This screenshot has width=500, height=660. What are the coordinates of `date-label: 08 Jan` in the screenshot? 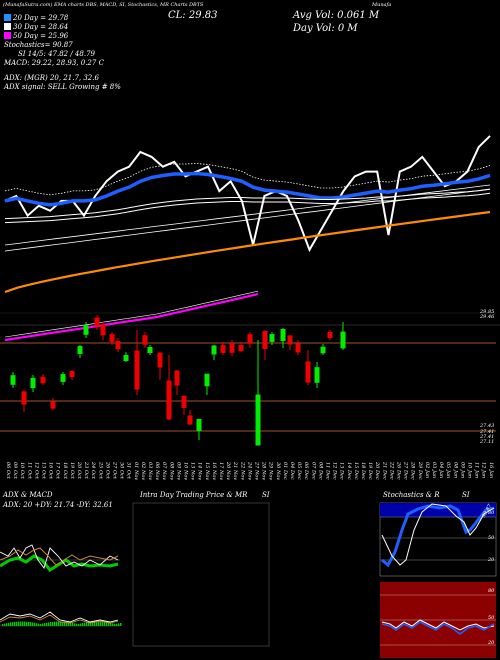 It's located at (455, 470).